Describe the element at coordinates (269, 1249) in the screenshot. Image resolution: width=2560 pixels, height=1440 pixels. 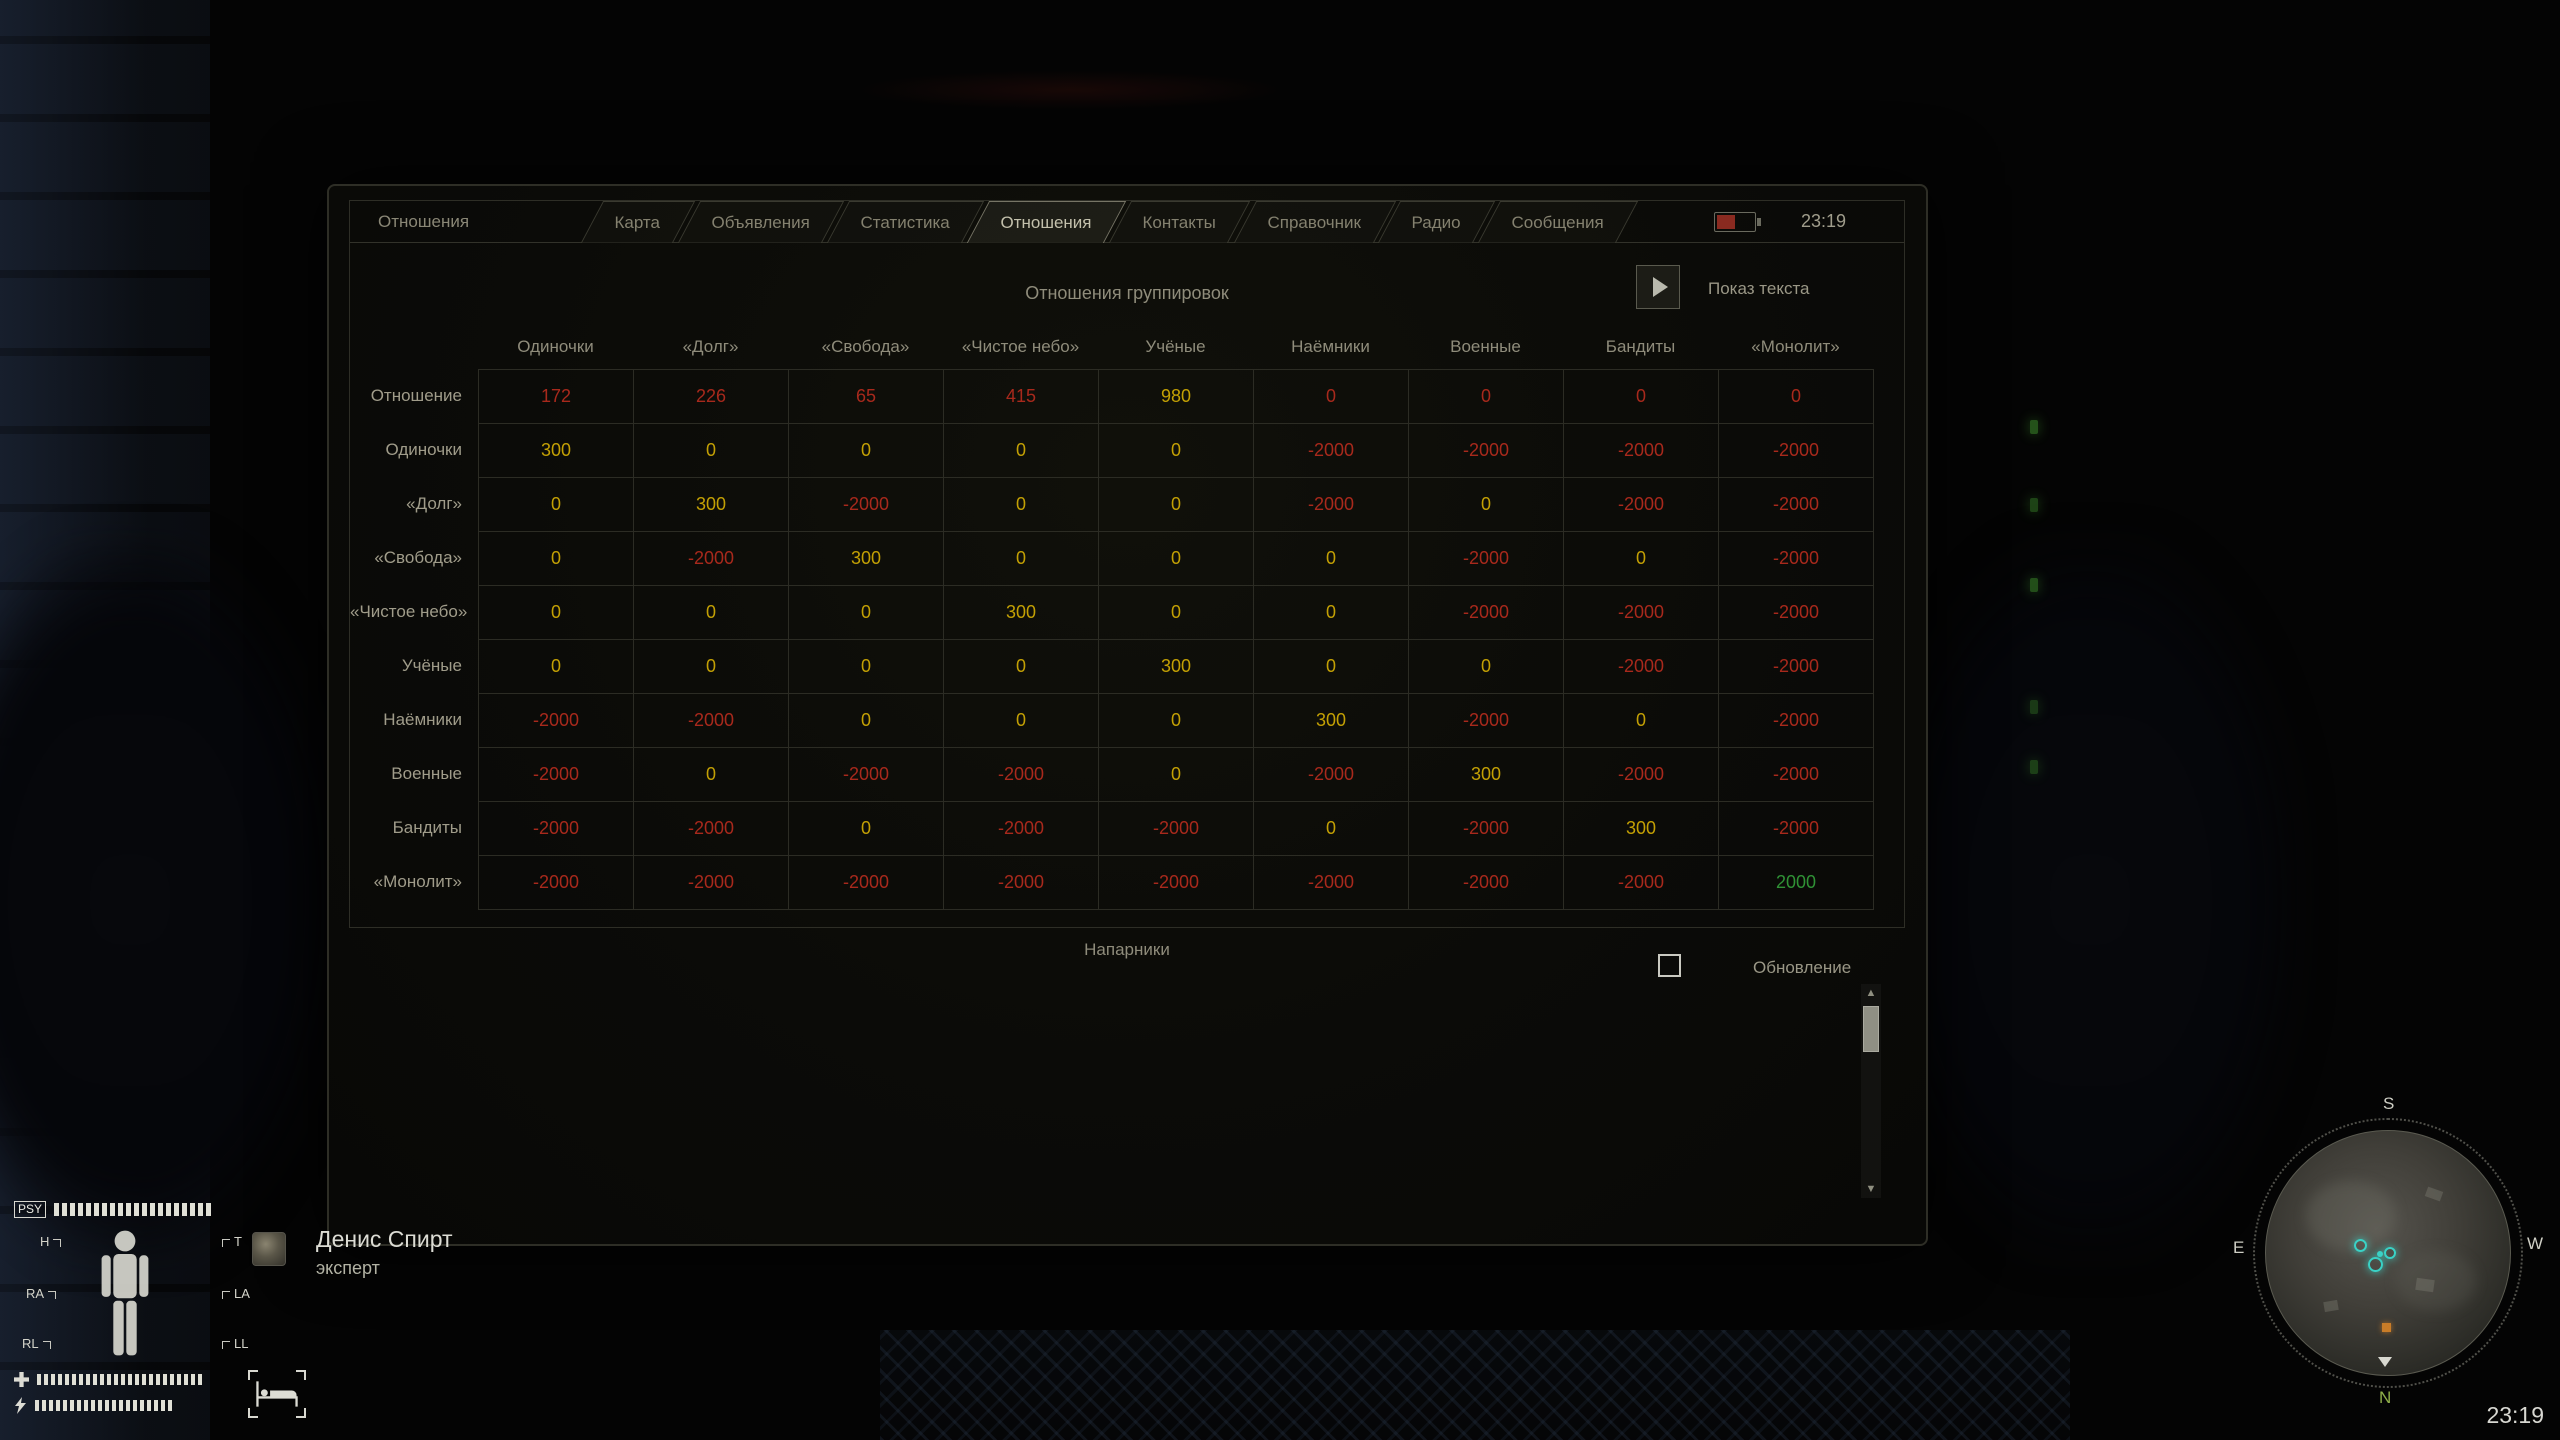
I see `character-avatar` at that location.